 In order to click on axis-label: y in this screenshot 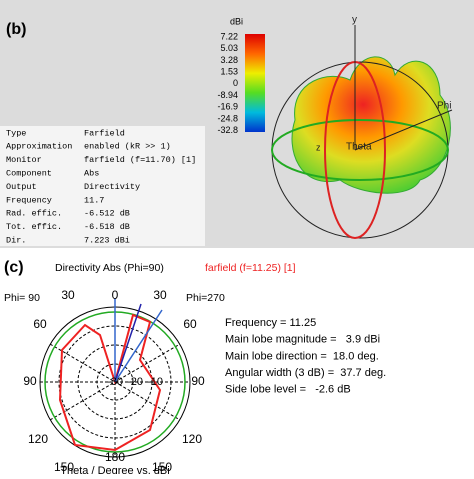, I will do `click(354, 20)`.